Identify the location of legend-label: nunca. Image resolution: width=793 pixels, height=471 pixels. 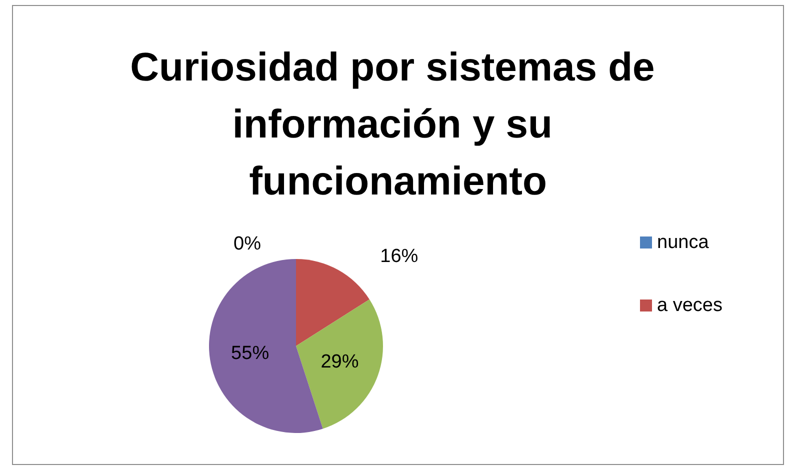
(683, 242).